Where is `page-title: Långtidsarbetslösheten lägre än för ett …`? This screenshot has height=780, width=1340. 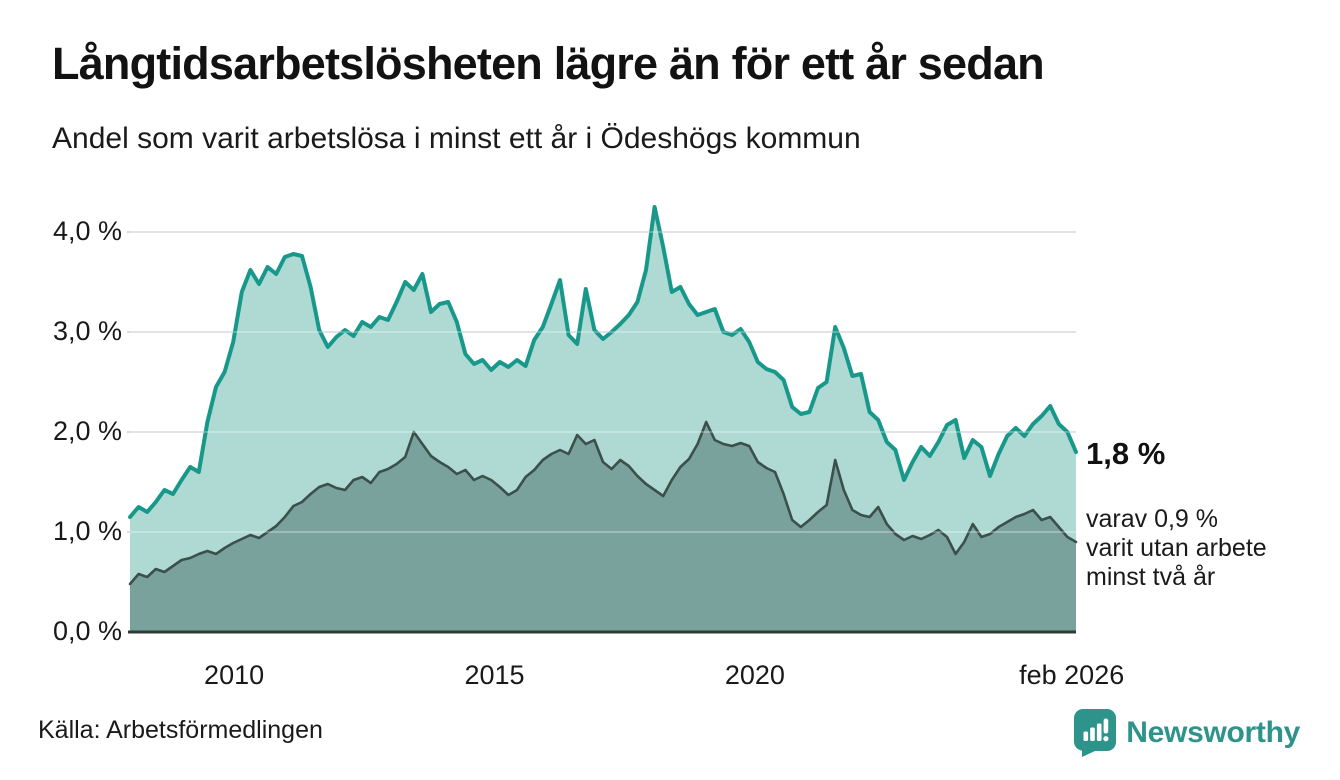
page-title: Långtidsarbetslösheten lägre än för ett … is located at coordinates (548, 63).